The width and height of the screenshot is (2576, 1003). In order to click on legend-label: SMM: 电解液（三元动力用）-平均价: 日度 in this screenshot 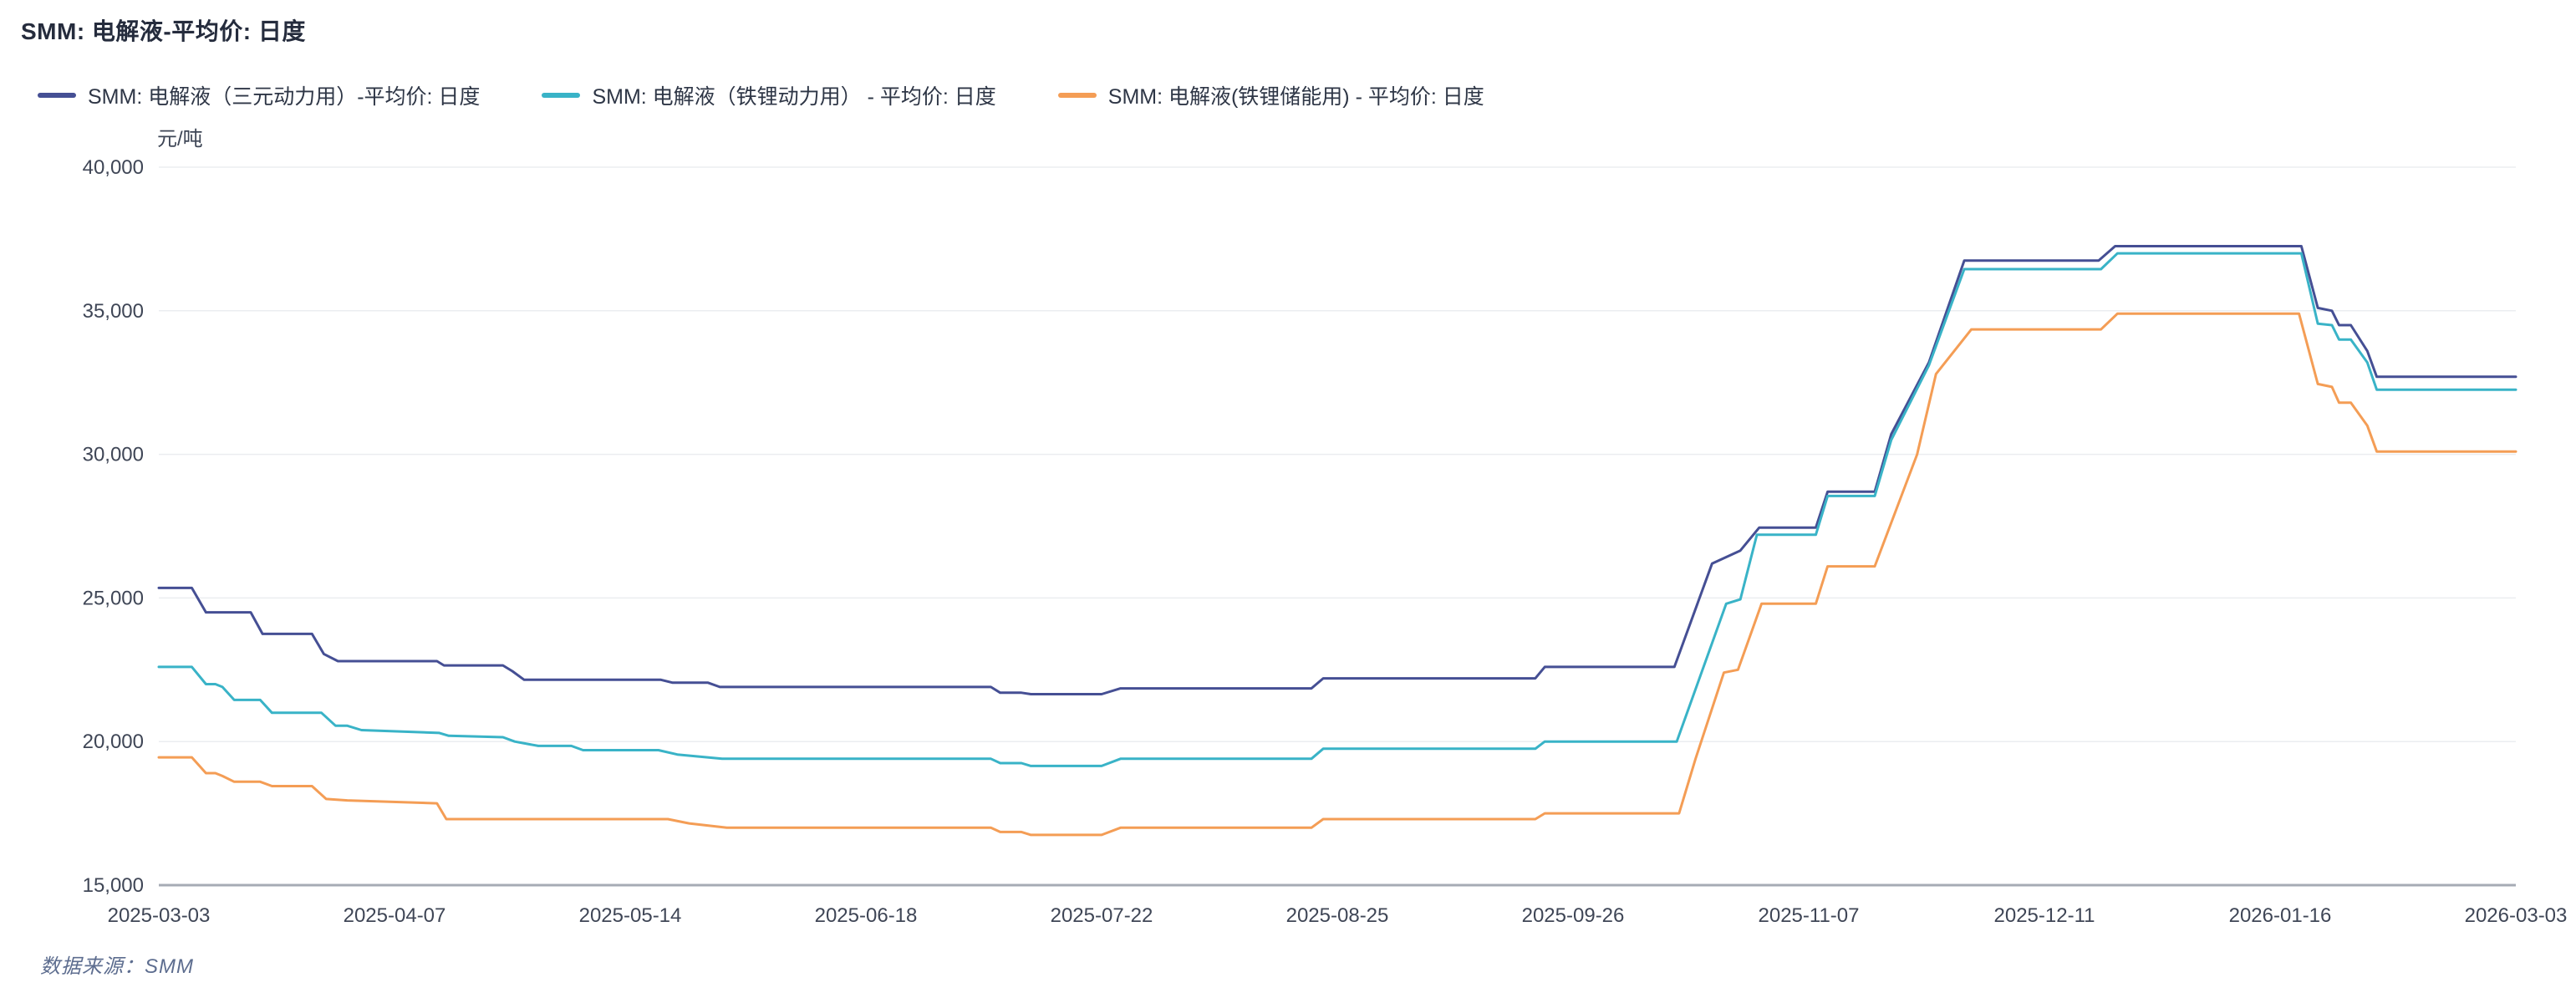, I will do `click(284, 97)`.